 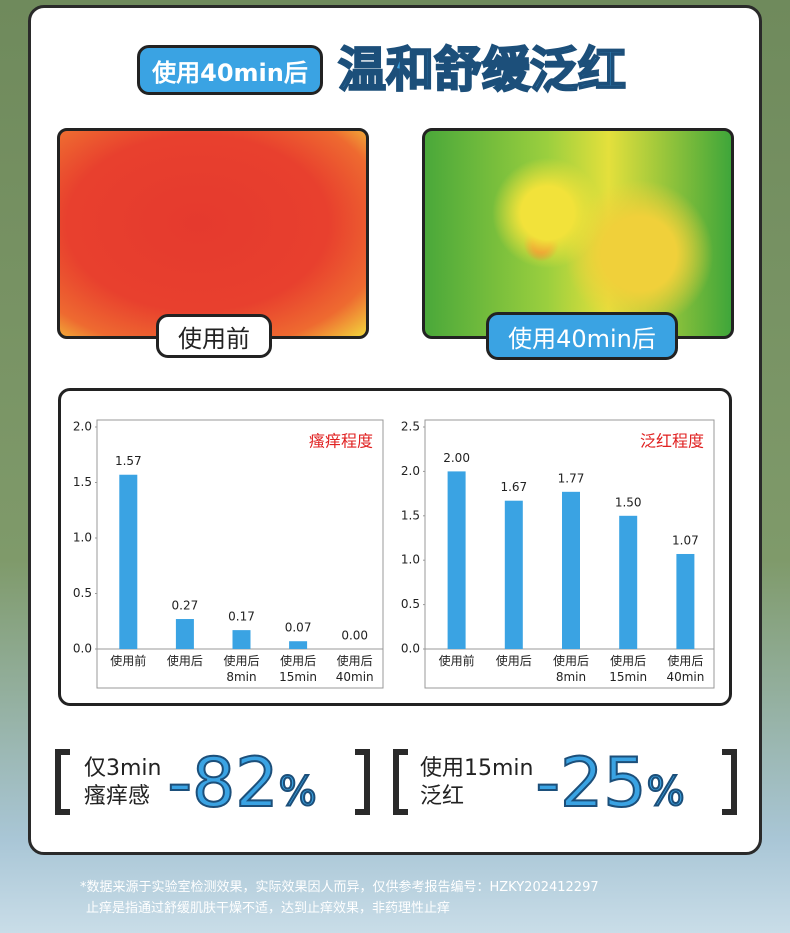 I want to click on heatmap-before, so click(x=213, y=233).